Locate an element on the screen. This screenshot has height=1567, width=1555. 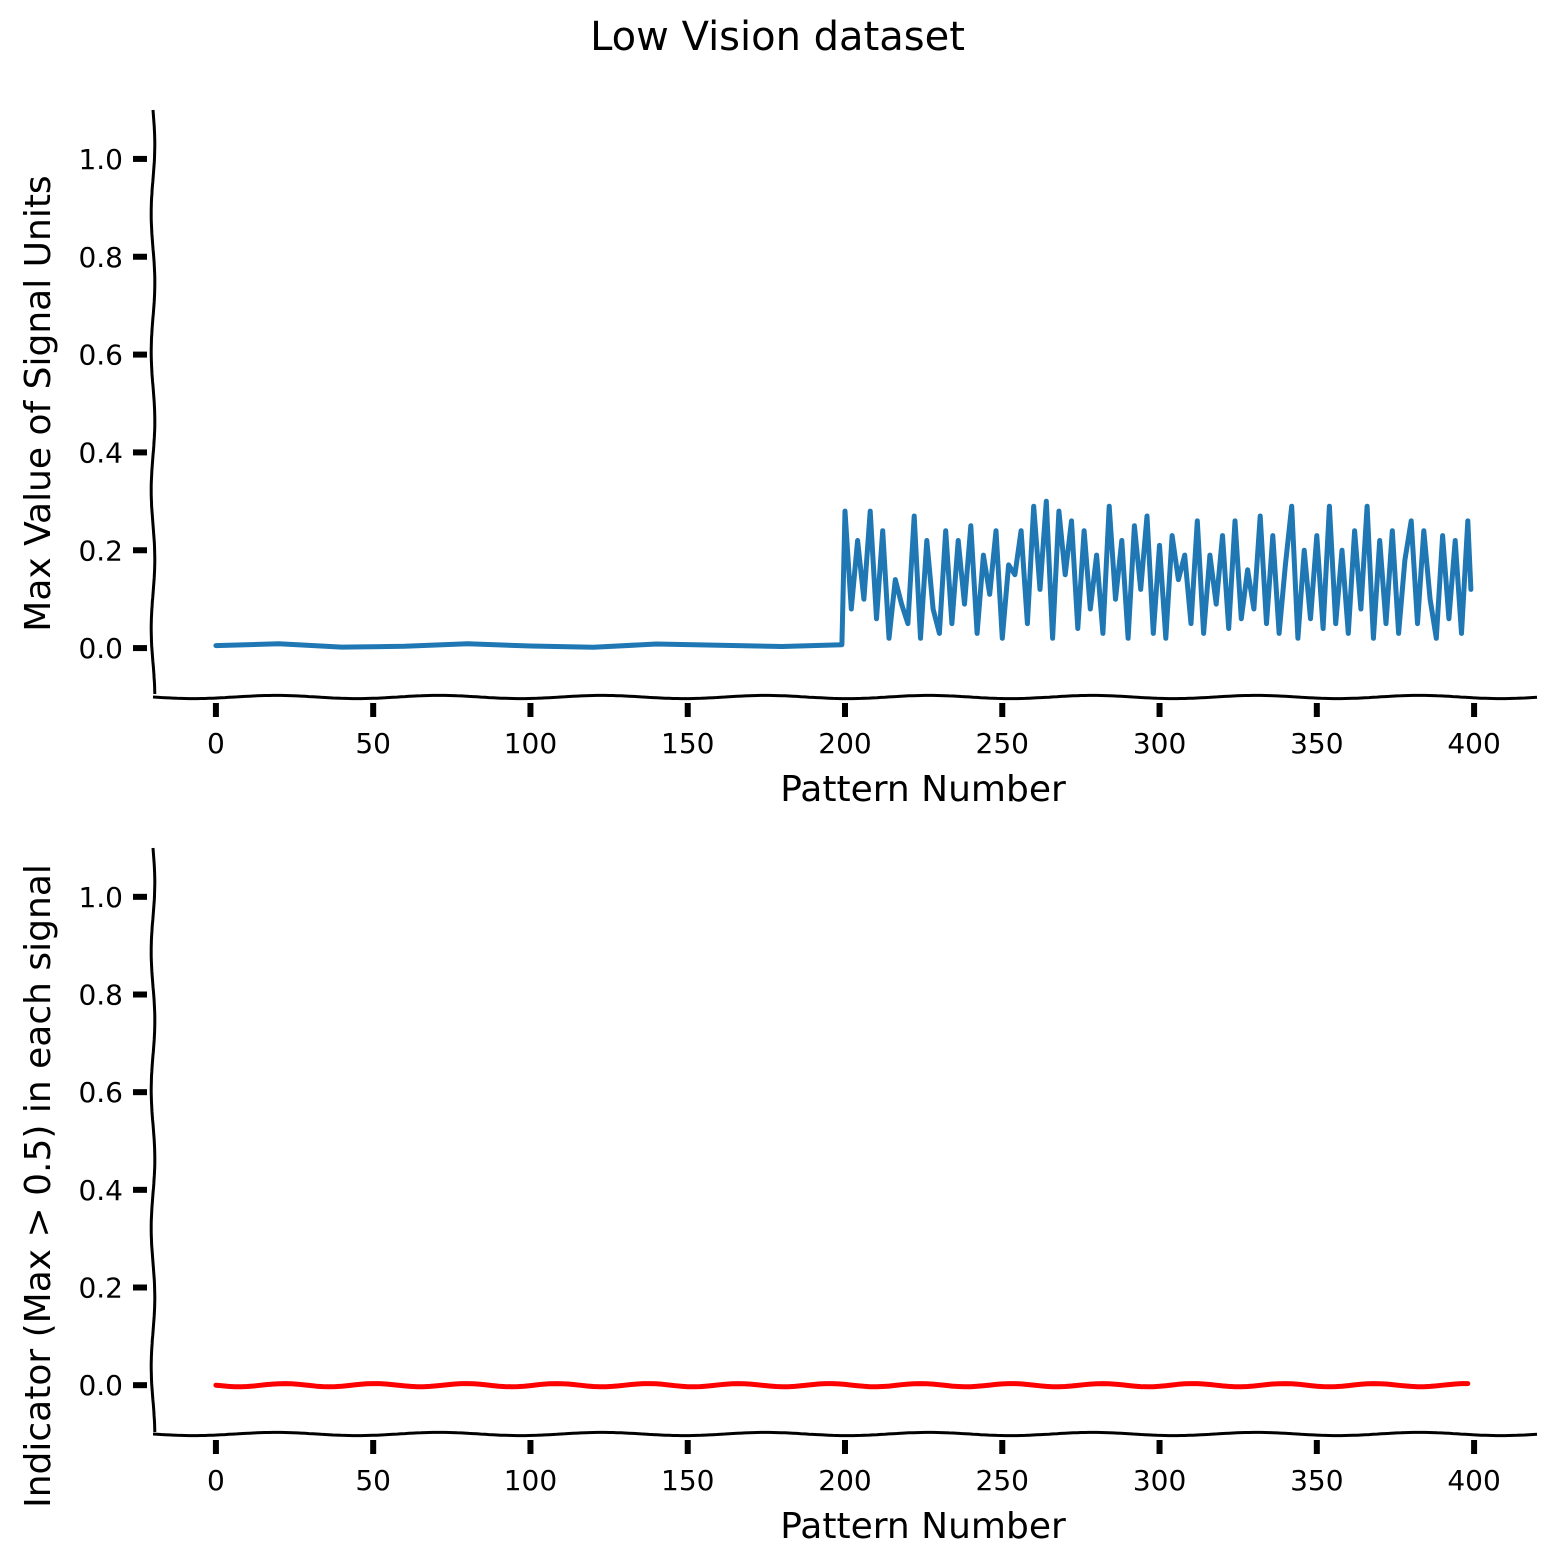
figure-title: Low Vision dataset is located at coordinates (777, 37).